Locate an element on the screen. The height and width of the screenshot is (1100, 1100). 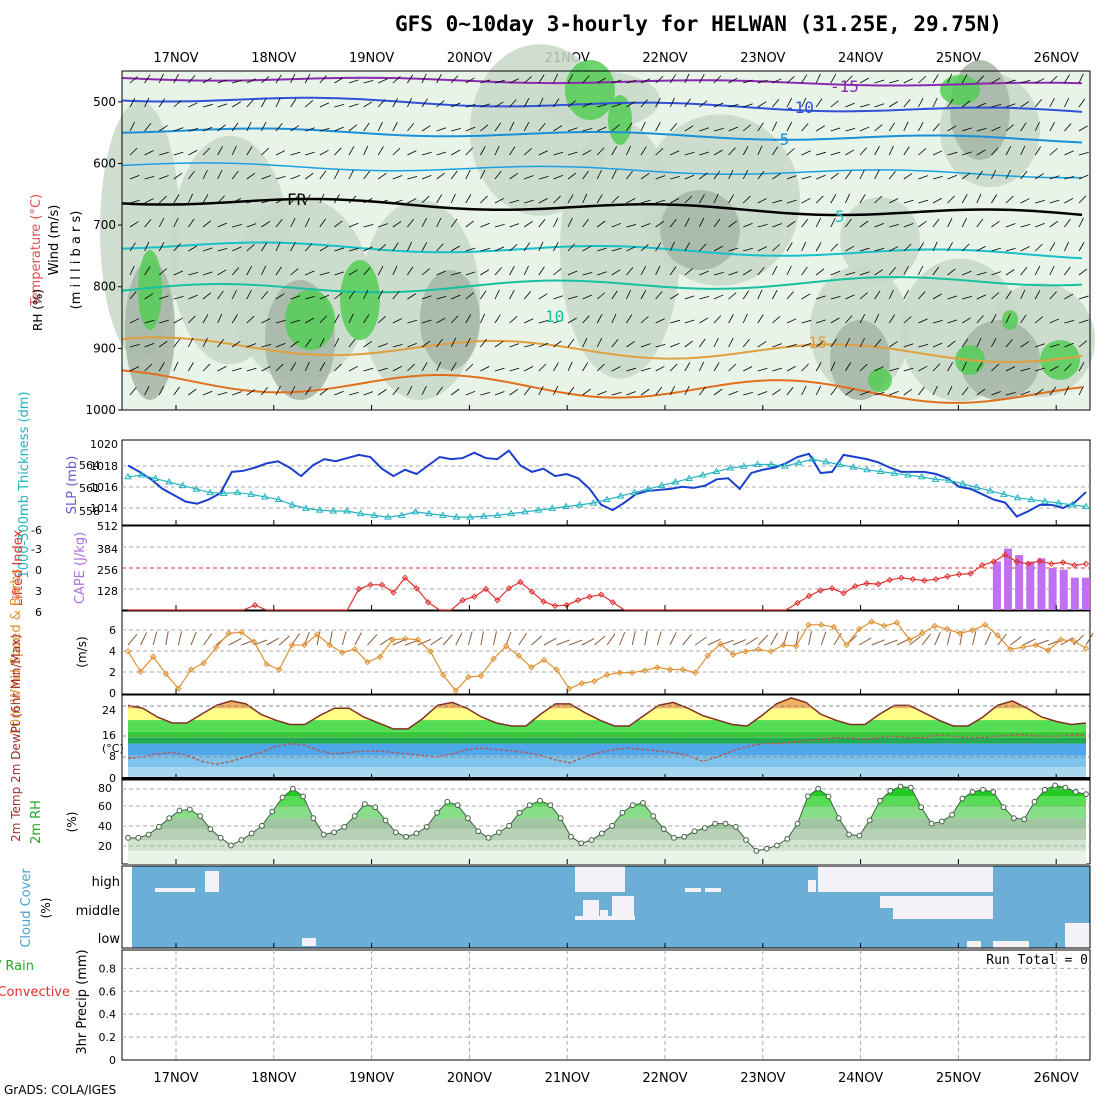
lifted-tick: 6 is located at coordinates (38, 612).